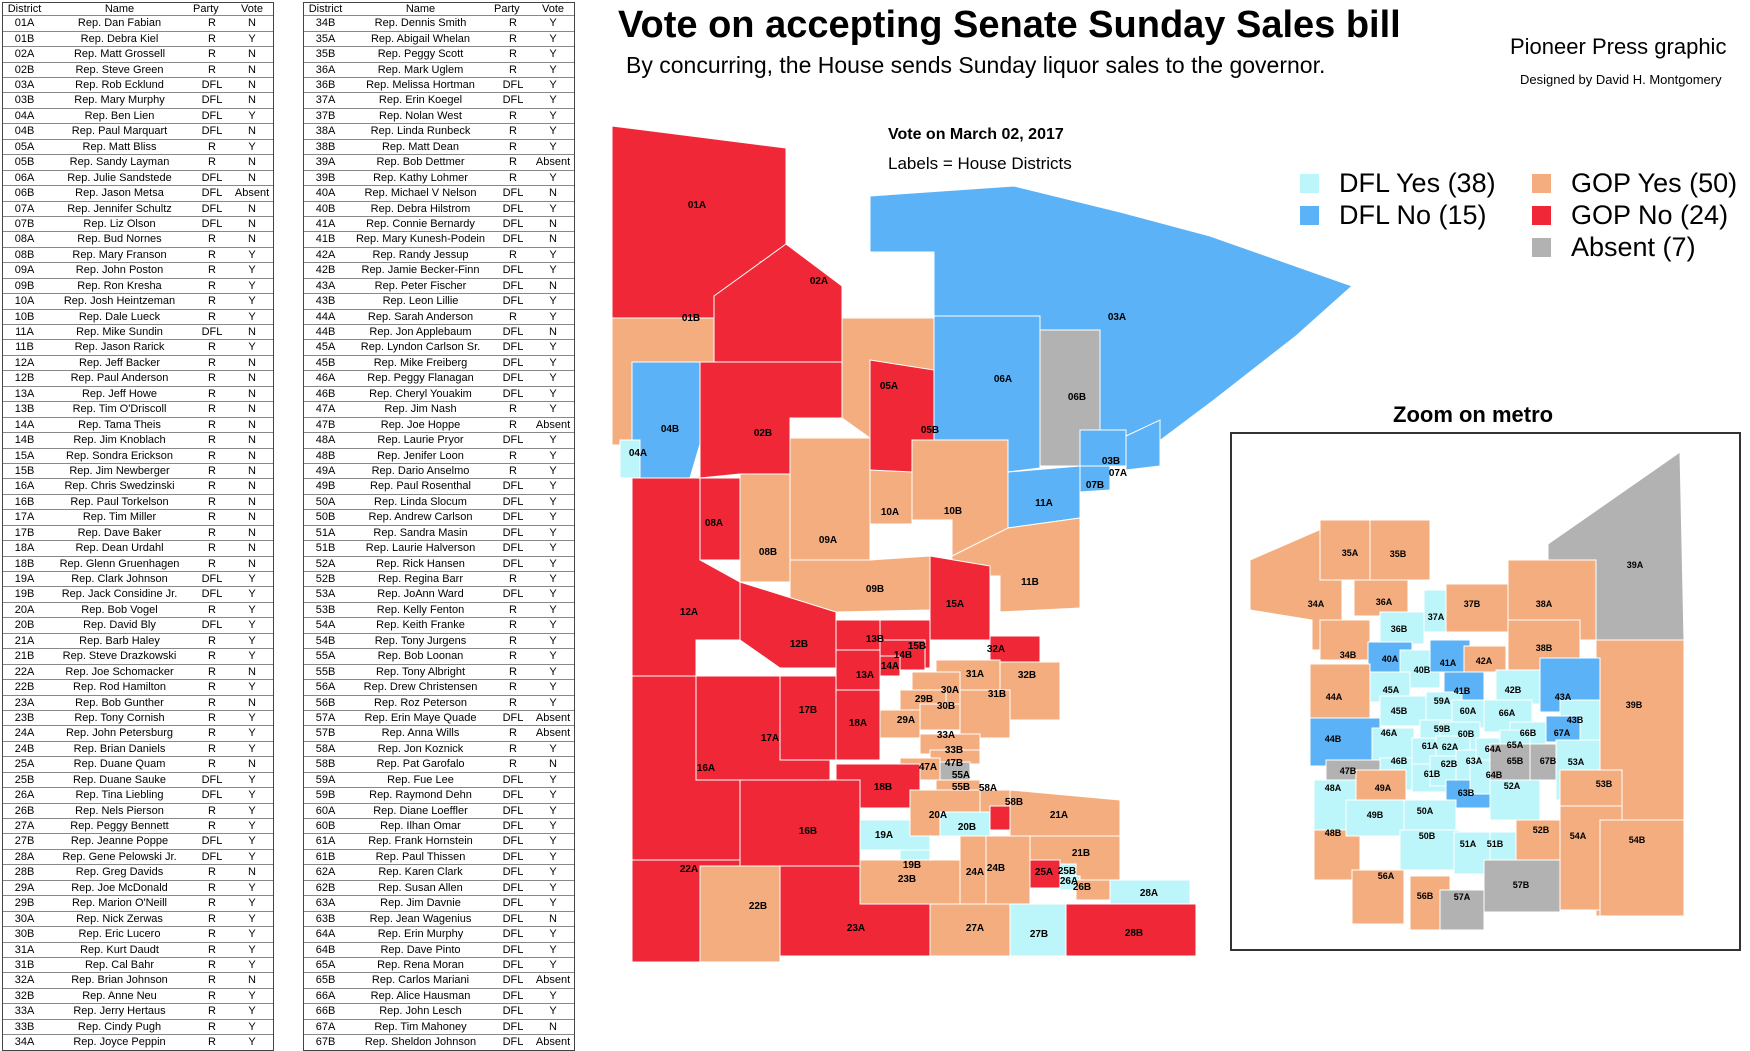 The image size is (1750, 1051). I want to click on cell-name: Rep. Steve Green, so click(119, 69).